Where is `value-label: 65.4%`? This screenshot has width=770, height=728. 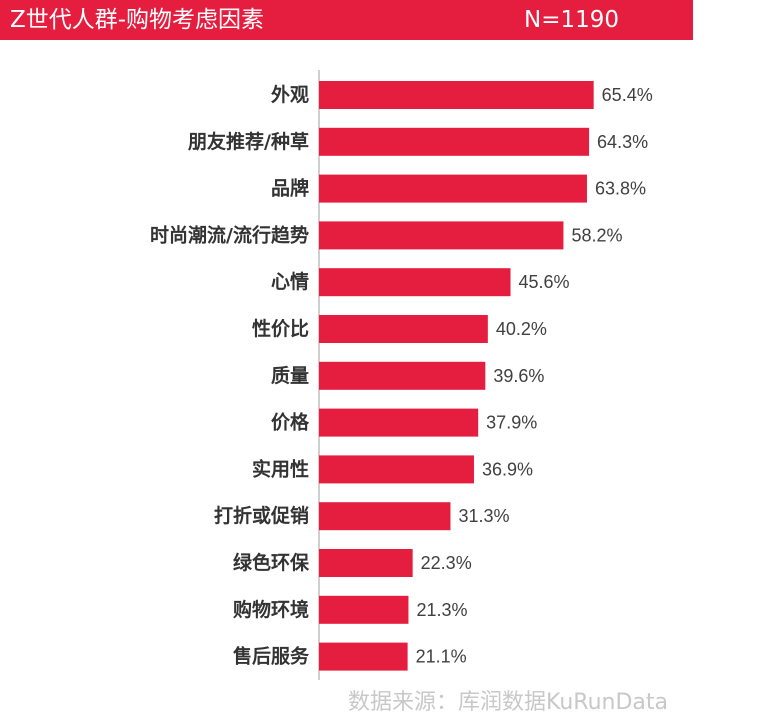
value-label: 65.4% is located at coordinates (627, 95).